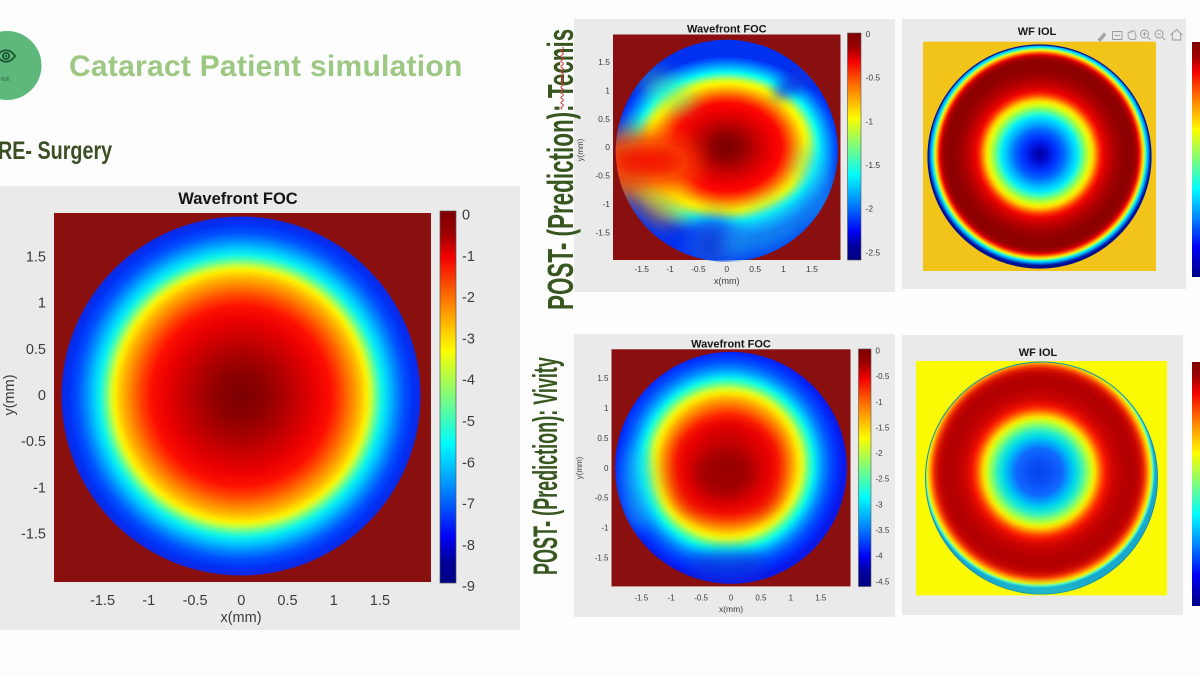 The image size is (1200, 675). What do you see at coordinates (468, 422) in the screenshot?
I see `svg-text: -5` at bounding box center [468, 422].